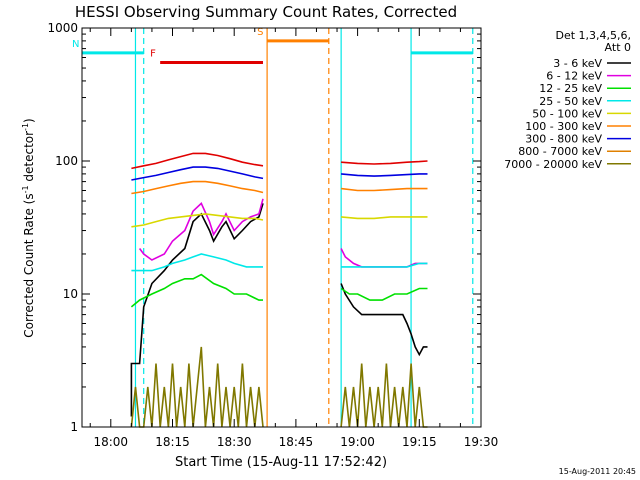 This screenshot has height=480, width=640. What do you see at coordinates (618, 47) in the screenshot?
I see `legend-header-line-2: Att 0` at bounding box center [618, 47].